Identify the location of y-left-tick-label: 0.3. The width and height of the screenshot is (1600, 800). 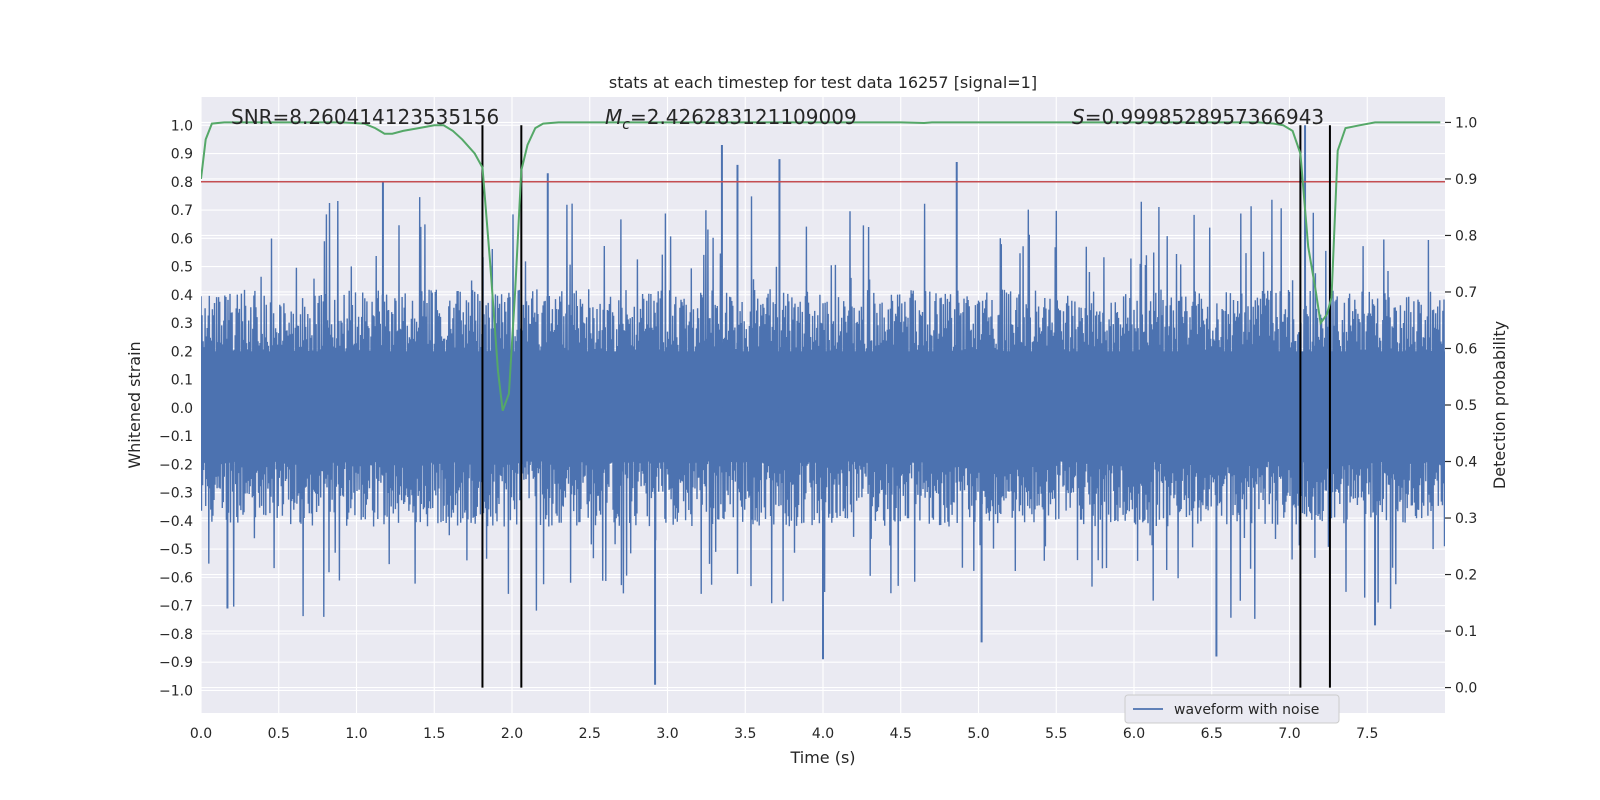
(182, 324).